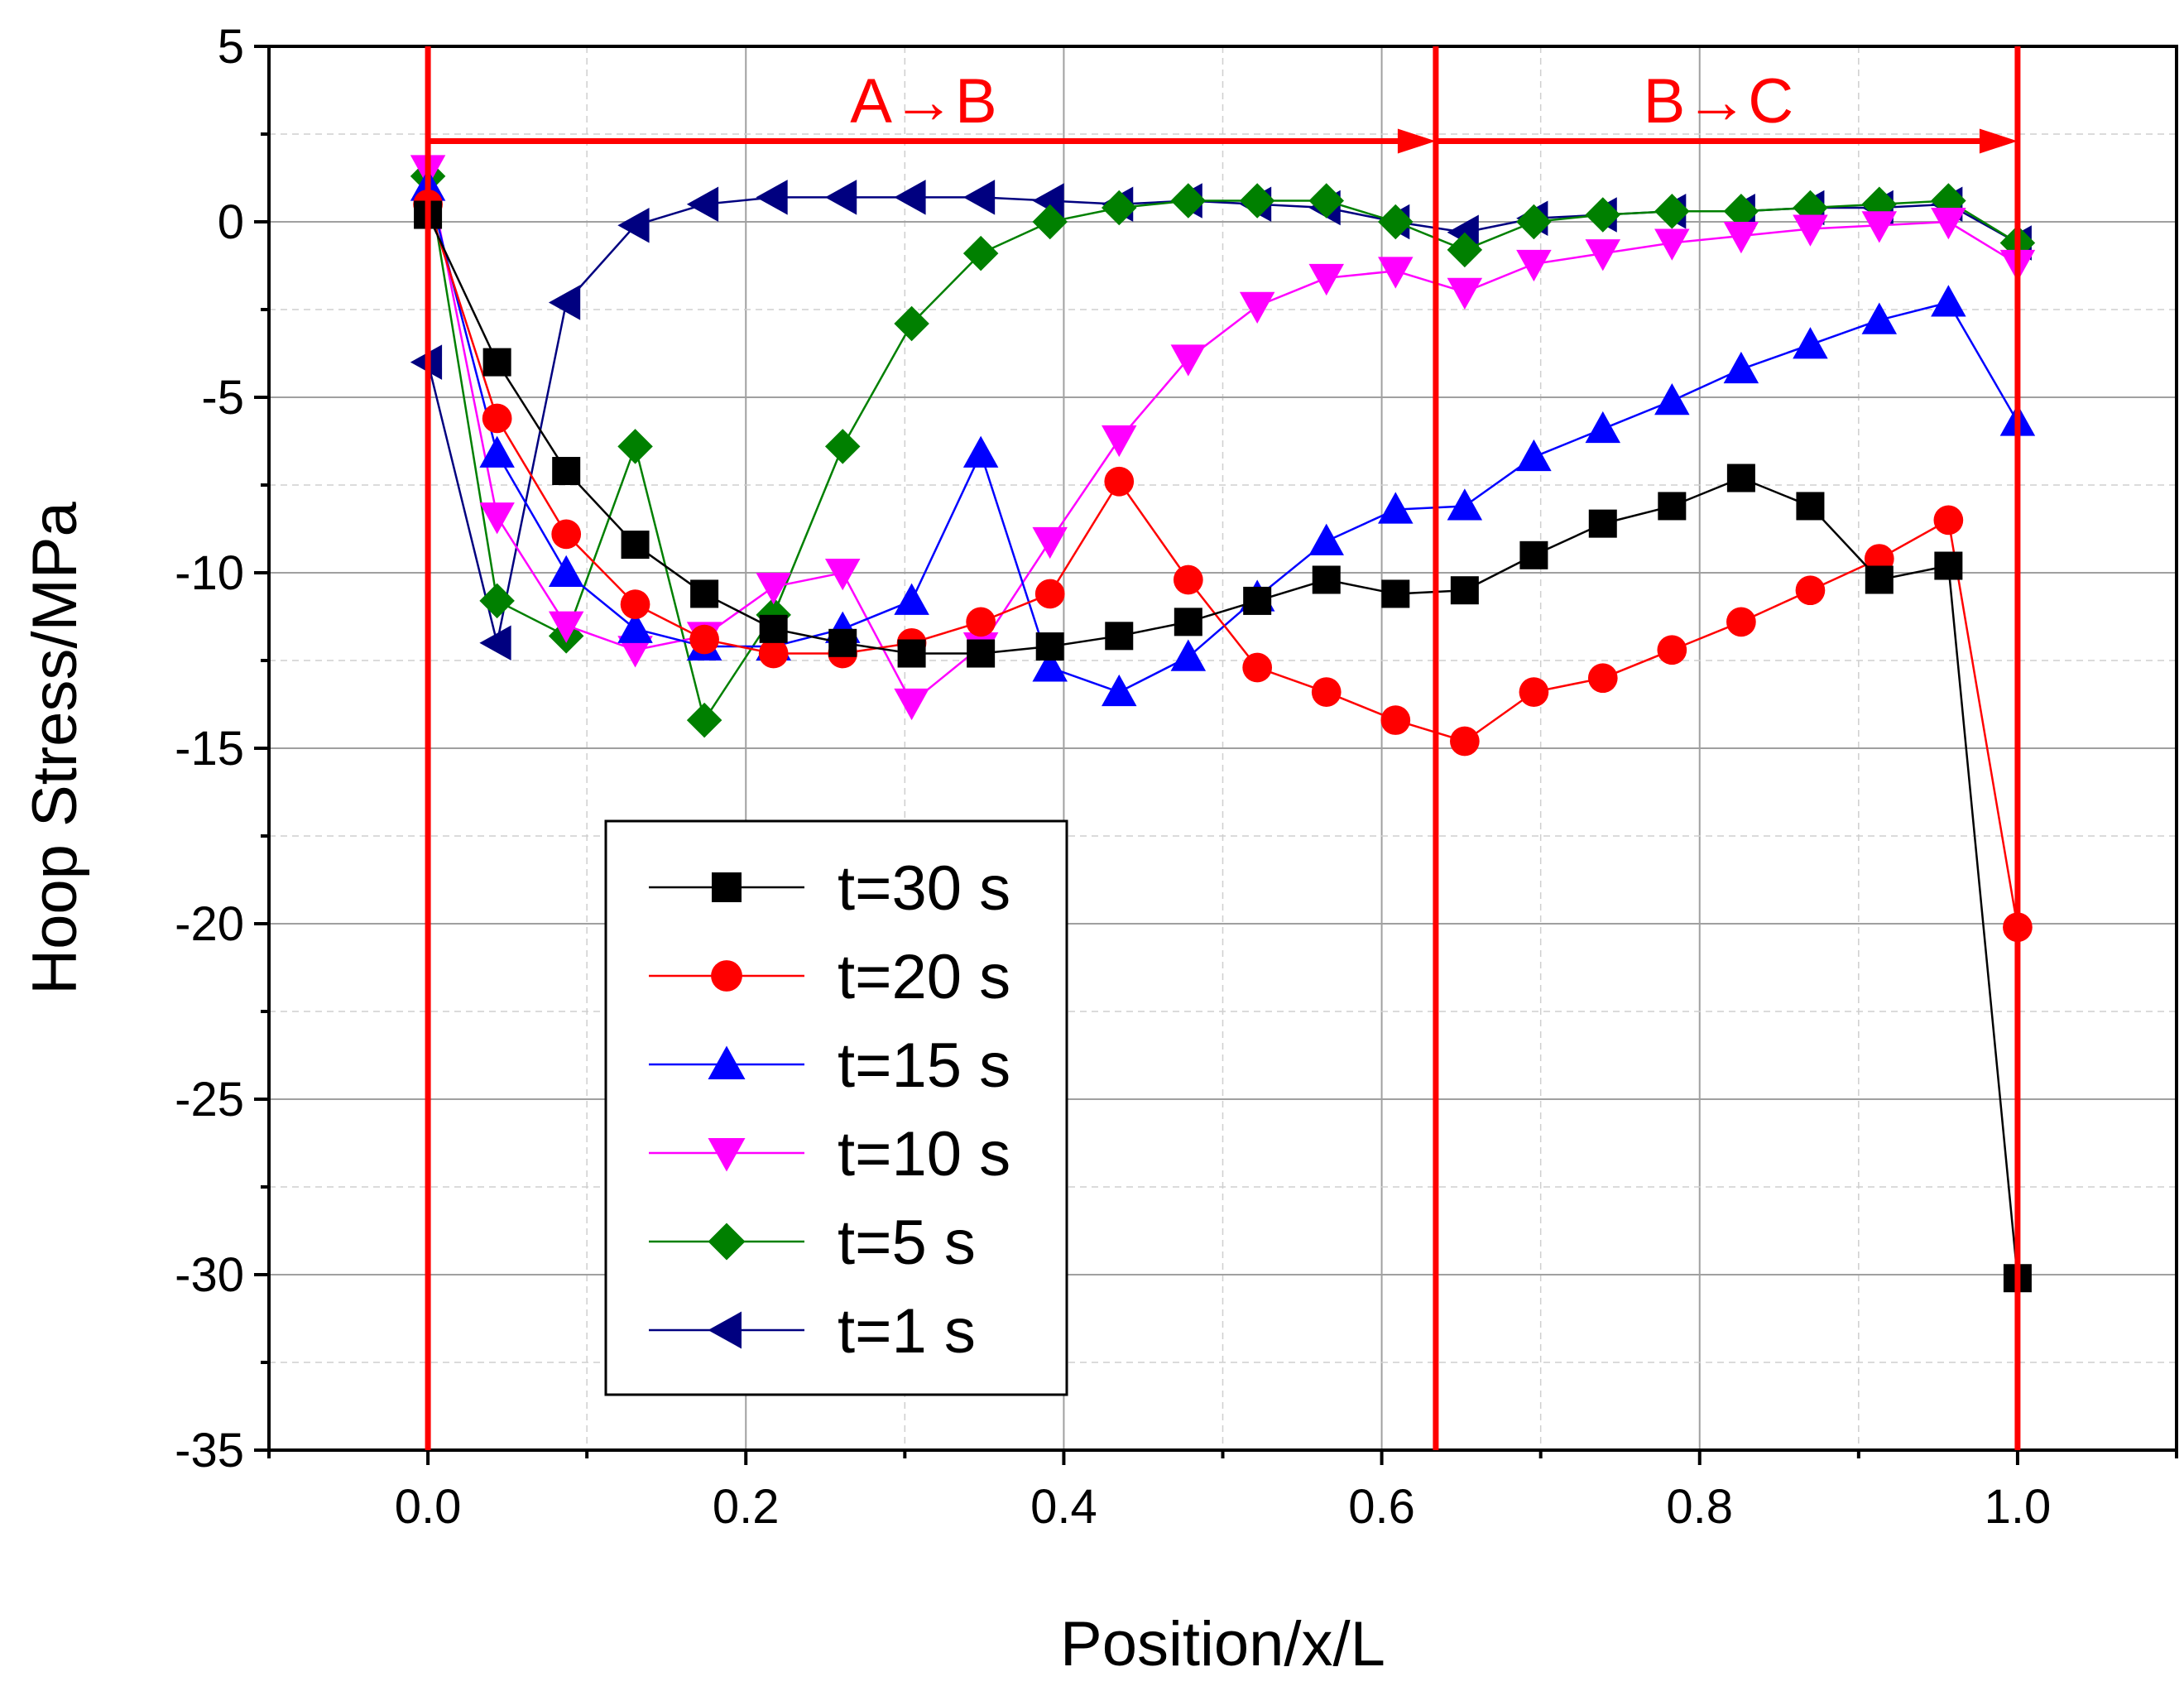  I want to click on x-tick-label: 0.8, so click(1699, 1507).